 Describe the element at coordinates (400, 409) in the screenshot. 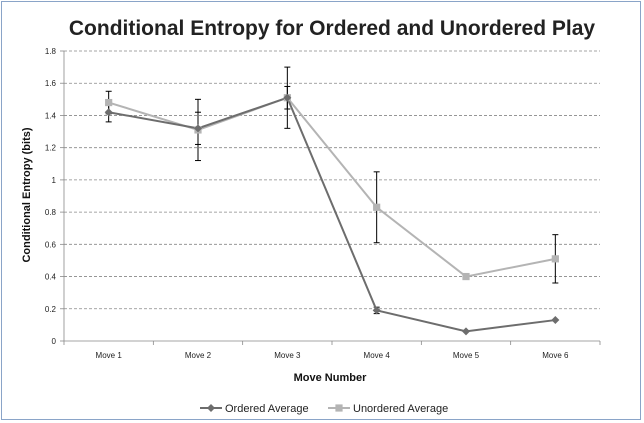

I see `legend-label-unordered: Unordered Average` at that location.